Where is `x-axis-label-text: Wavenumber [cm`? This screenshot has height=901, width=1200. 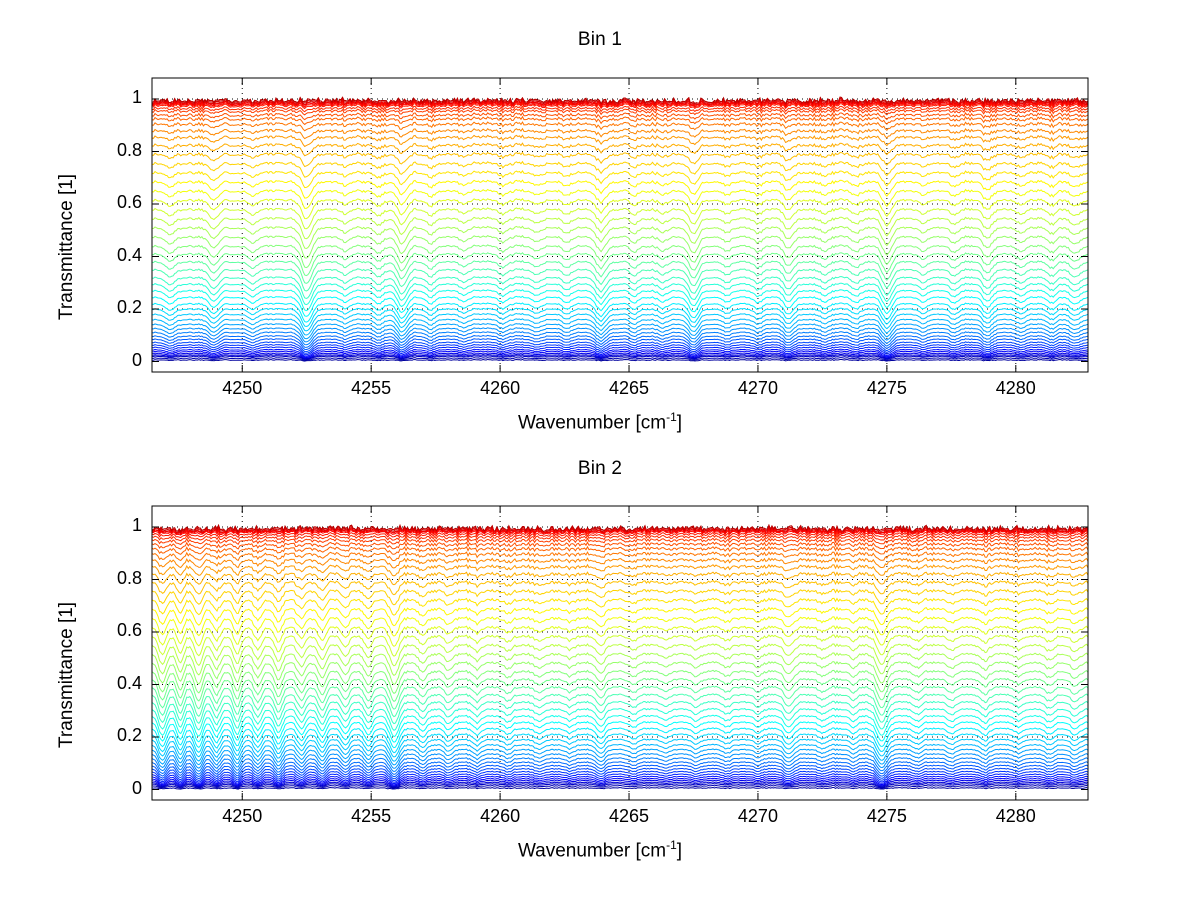
x-axis-label-text: Wavenumber [cm is located at coordinates (592, 423).